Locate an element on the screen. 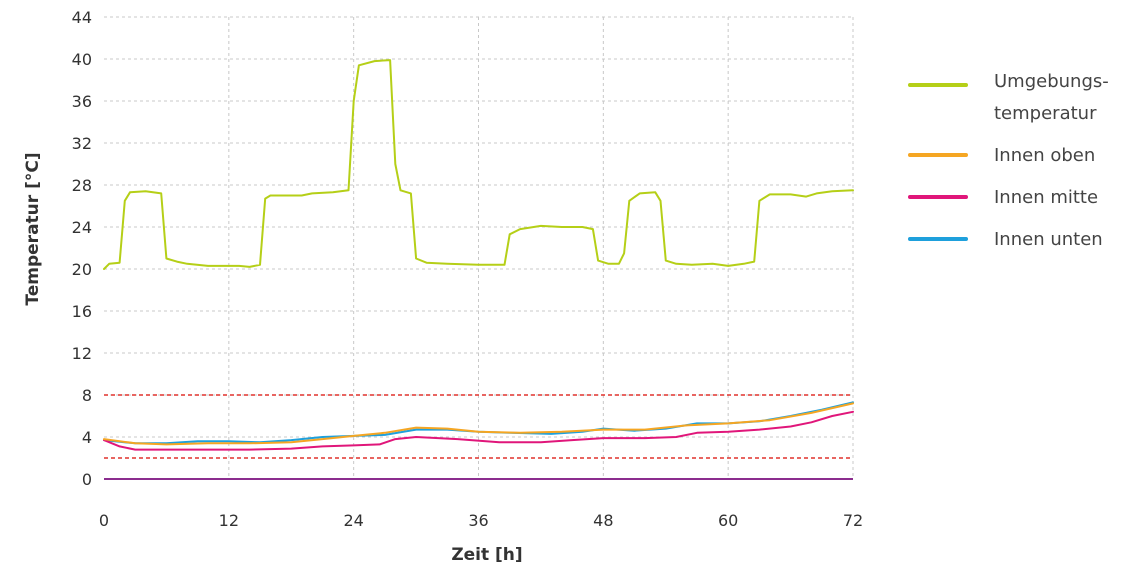 The image size is (1144, 573). y-tick-label: 0 is located at coordinates (87, 479).